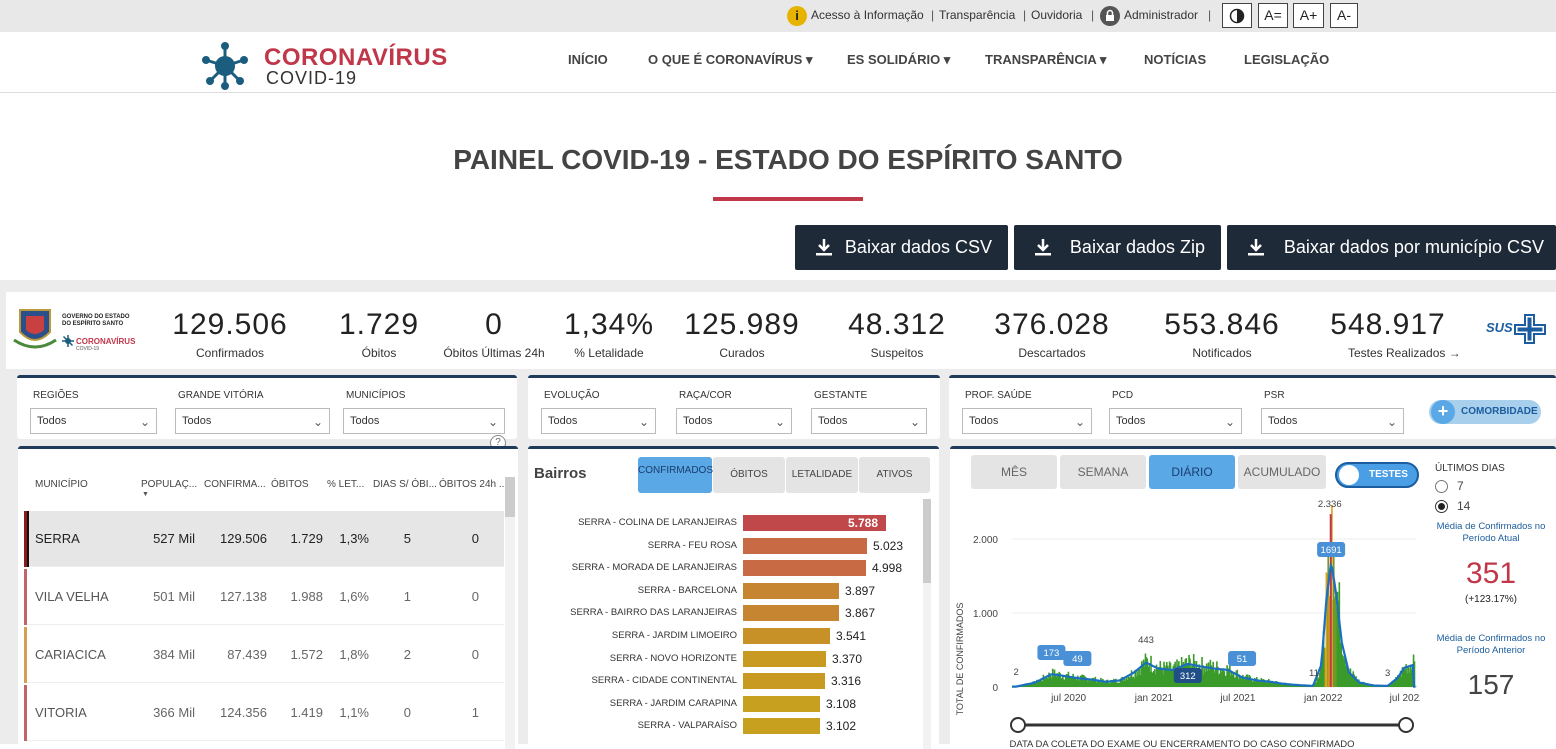  Describe the element at coordinates (822, 475) in the screenshot. I see `tab-letalidade: LETALIDADE` at that location.